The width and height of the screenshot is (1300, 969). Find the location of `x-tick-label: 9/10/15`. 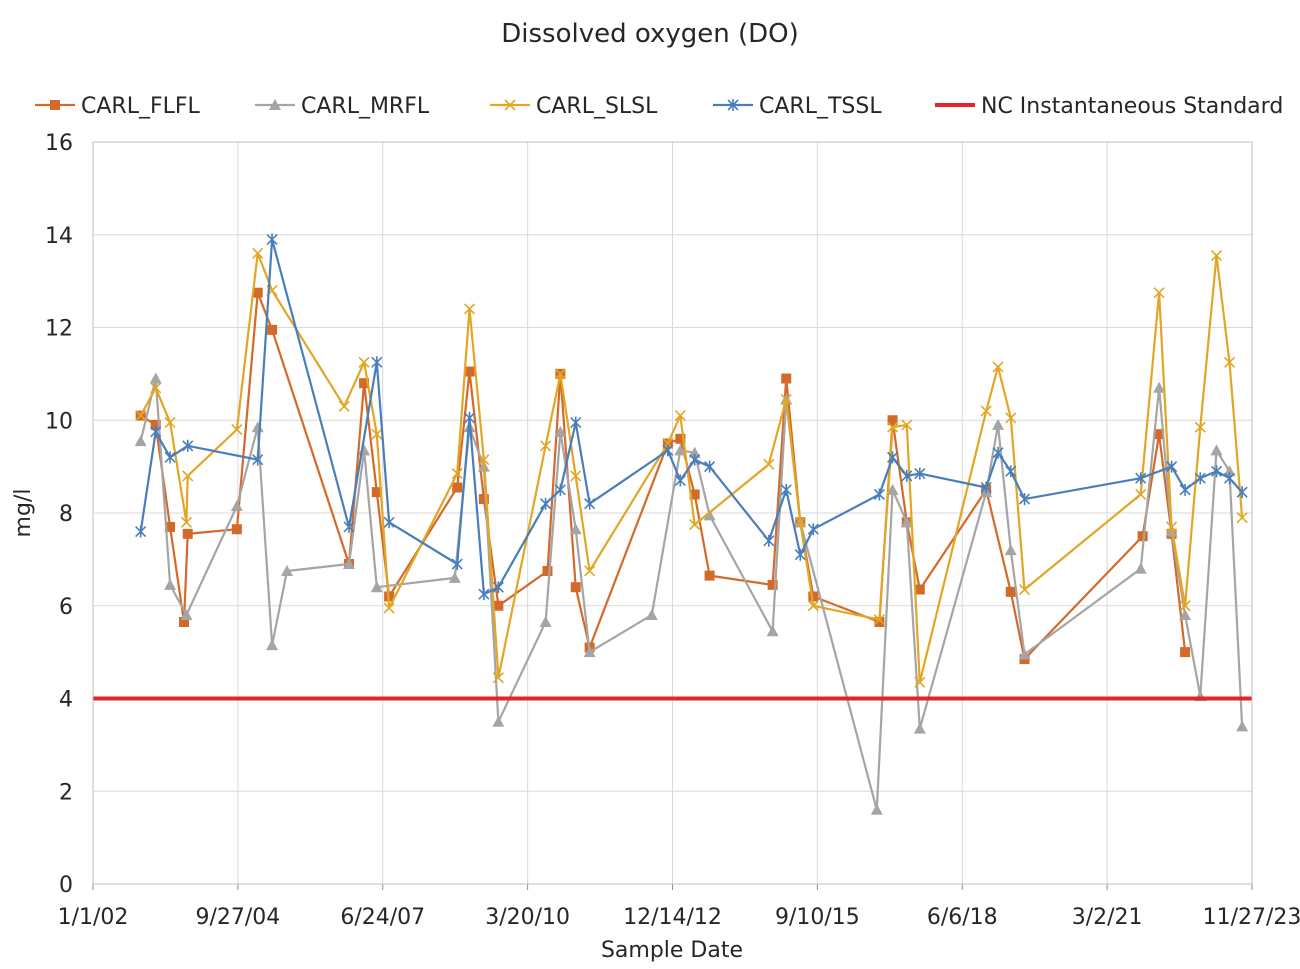

x-tick-label: 9/10/15 is located at coordinates (817, 917).